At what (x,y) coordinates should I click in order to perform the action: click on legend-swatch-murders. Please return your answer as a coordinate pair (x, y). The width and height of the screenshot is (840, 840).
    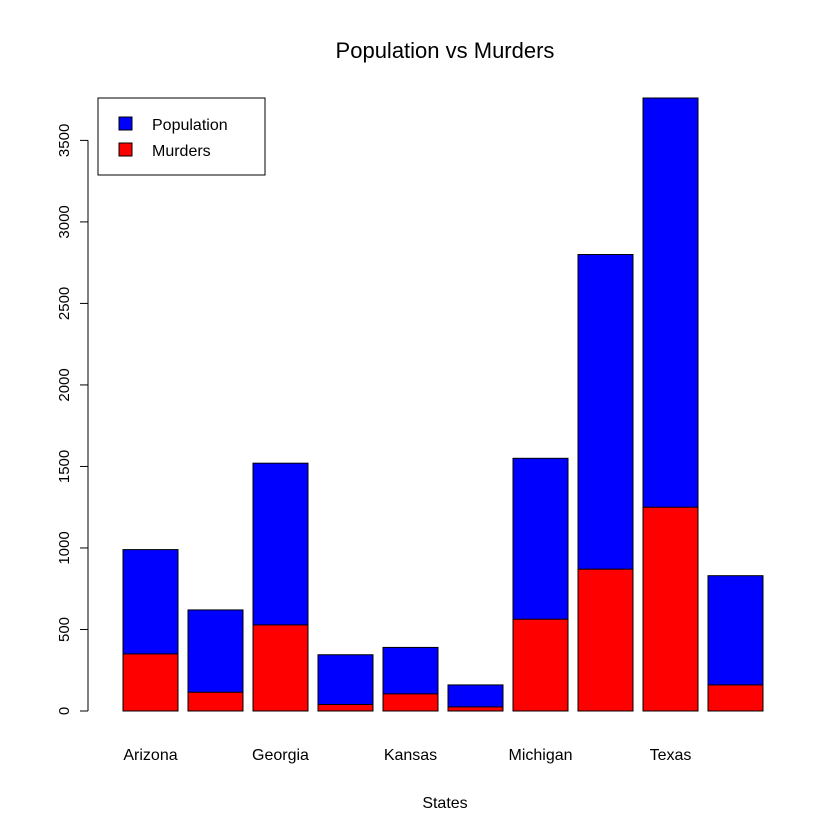
    Looking at the image, I should click on (125, 149).